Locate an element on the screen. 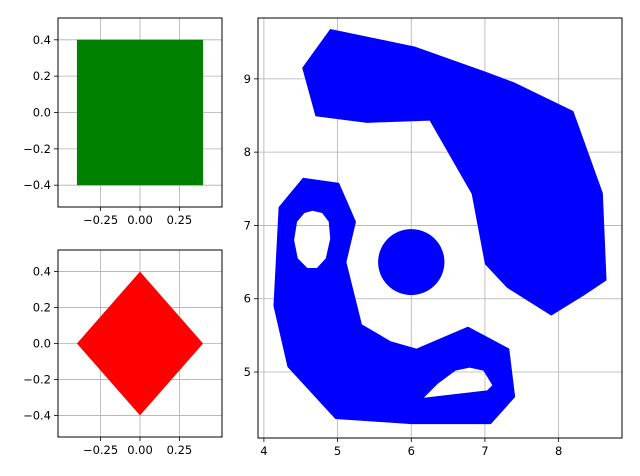  x-tick-label: 4 is located at coordinates (263, 451).